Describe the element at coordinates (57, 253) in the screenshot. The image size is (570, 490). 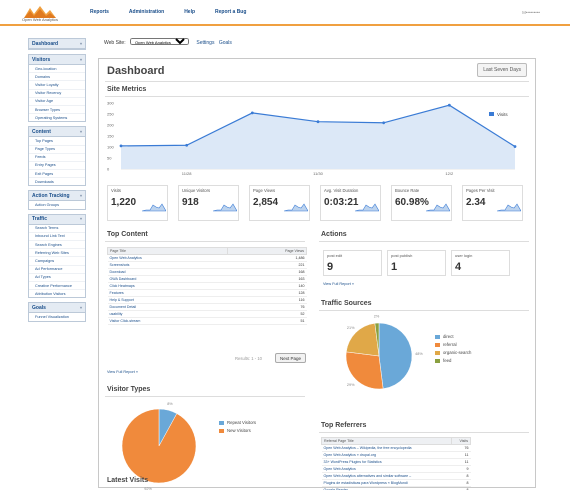
I see `sidebar-item: Referring Web Sites` at that location.